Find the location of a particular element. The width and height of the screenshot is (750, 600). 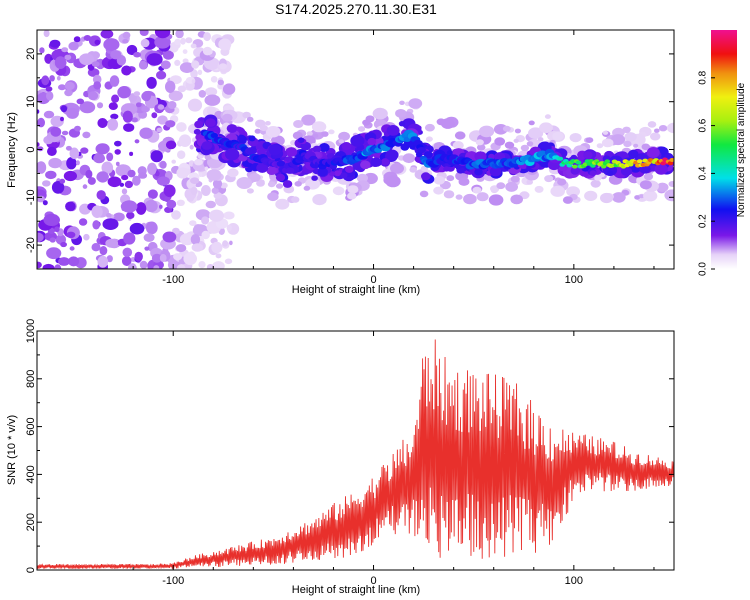

colorbar-tick-label: 0.2 is located at coordinates (703, 221).